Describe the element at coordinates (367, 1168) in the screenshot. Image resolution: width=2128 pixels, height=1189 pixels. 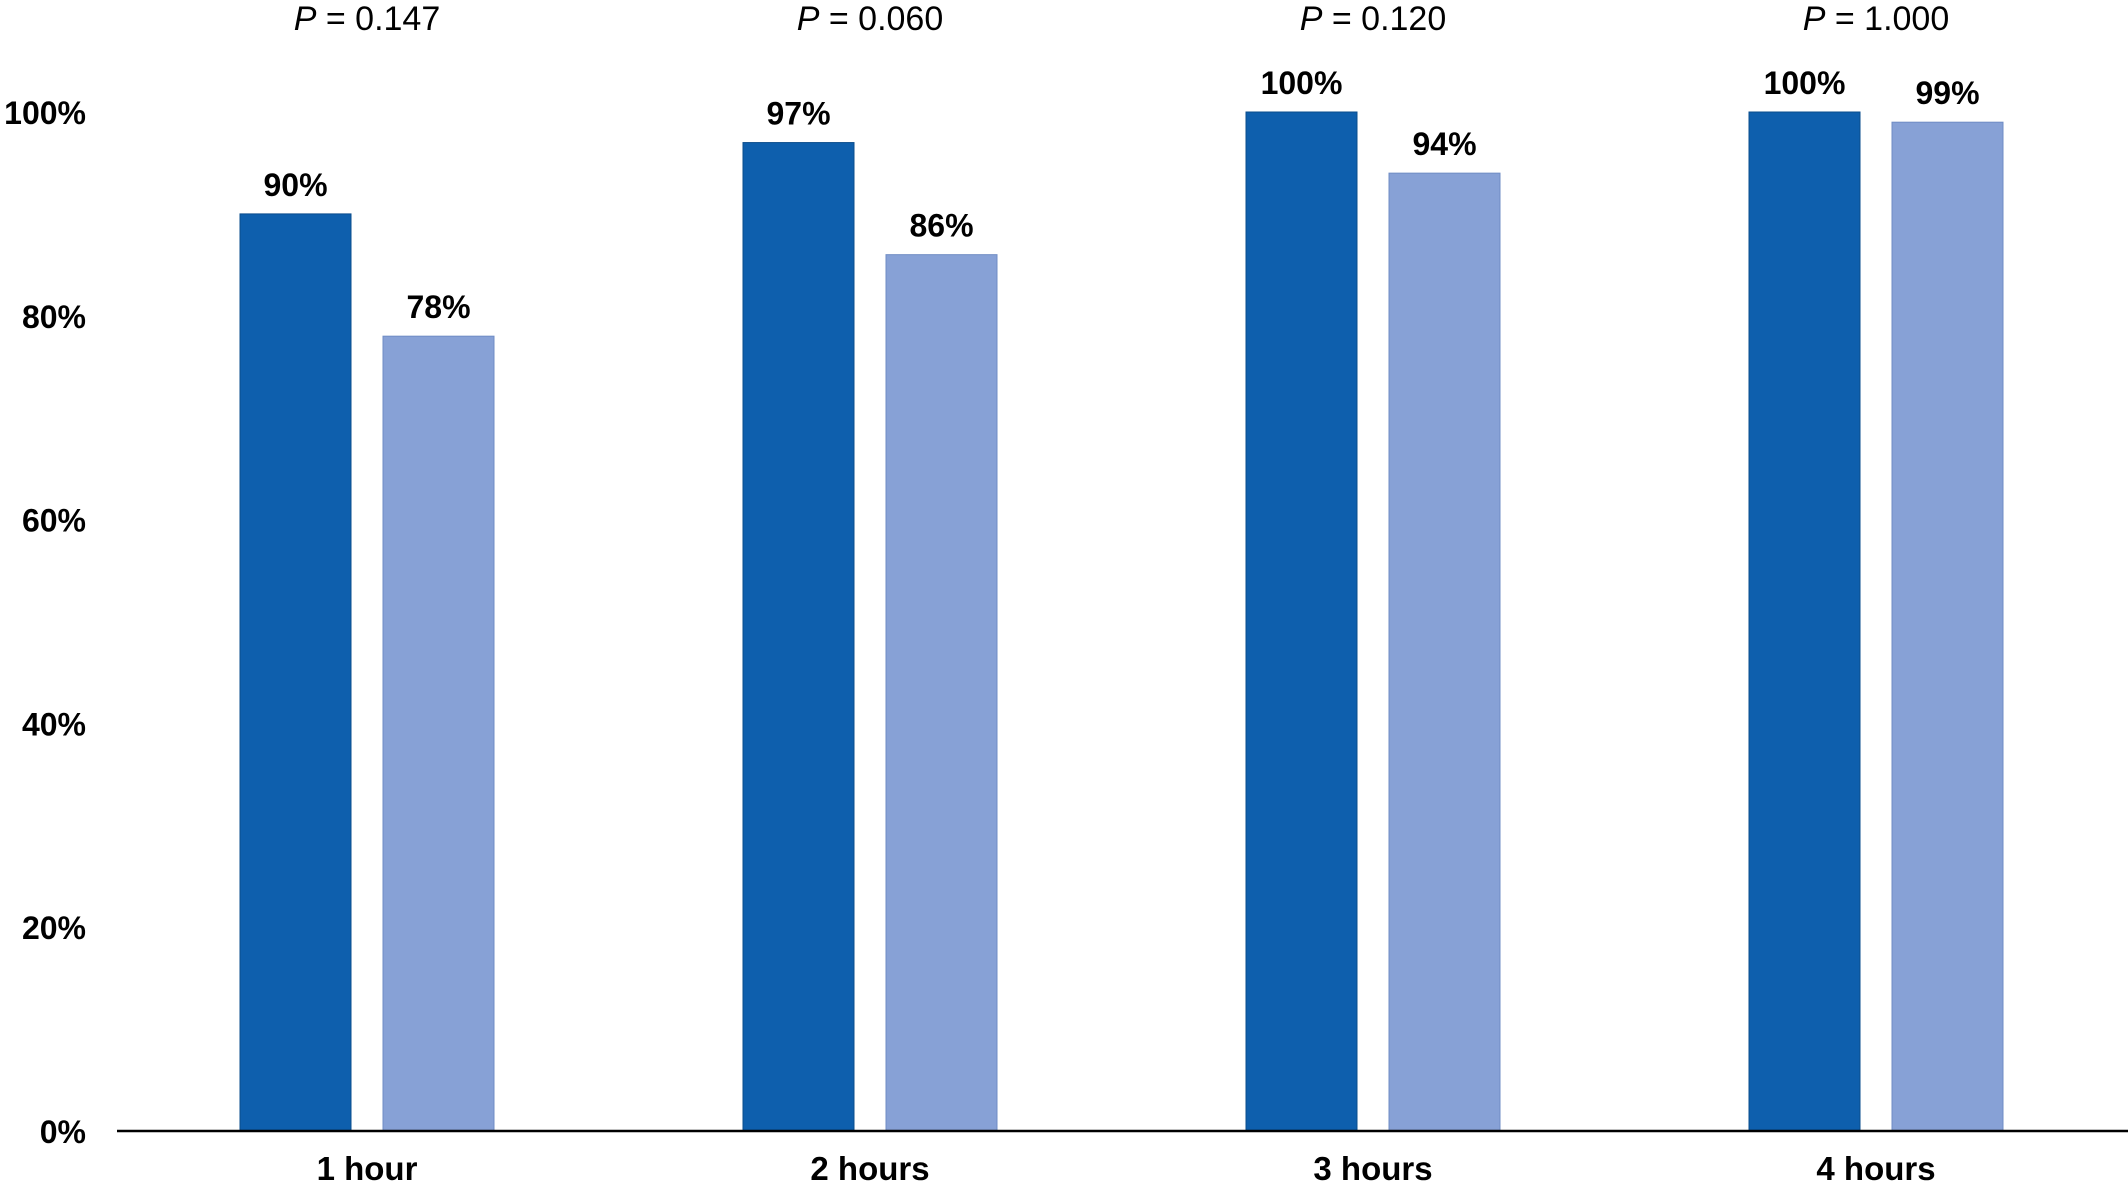
I see `x-tick-label: 1 hour` at that location.